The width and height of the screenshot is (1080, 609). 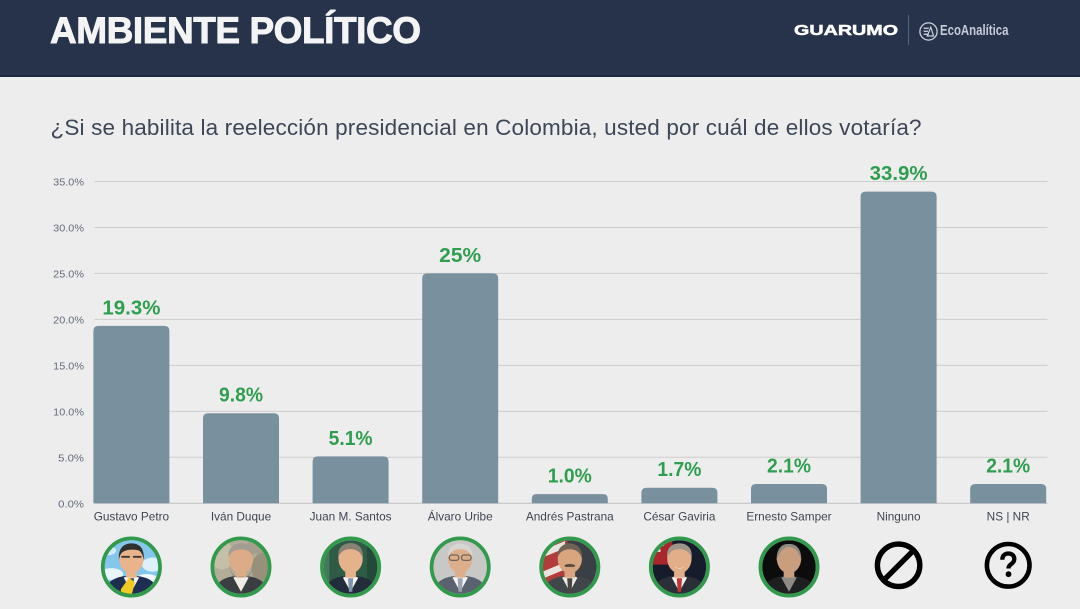 What do you see at coordinates (71, 458) in the screenshot?
I see `svg-text: 5.0%` at bounding box center [71, 458].